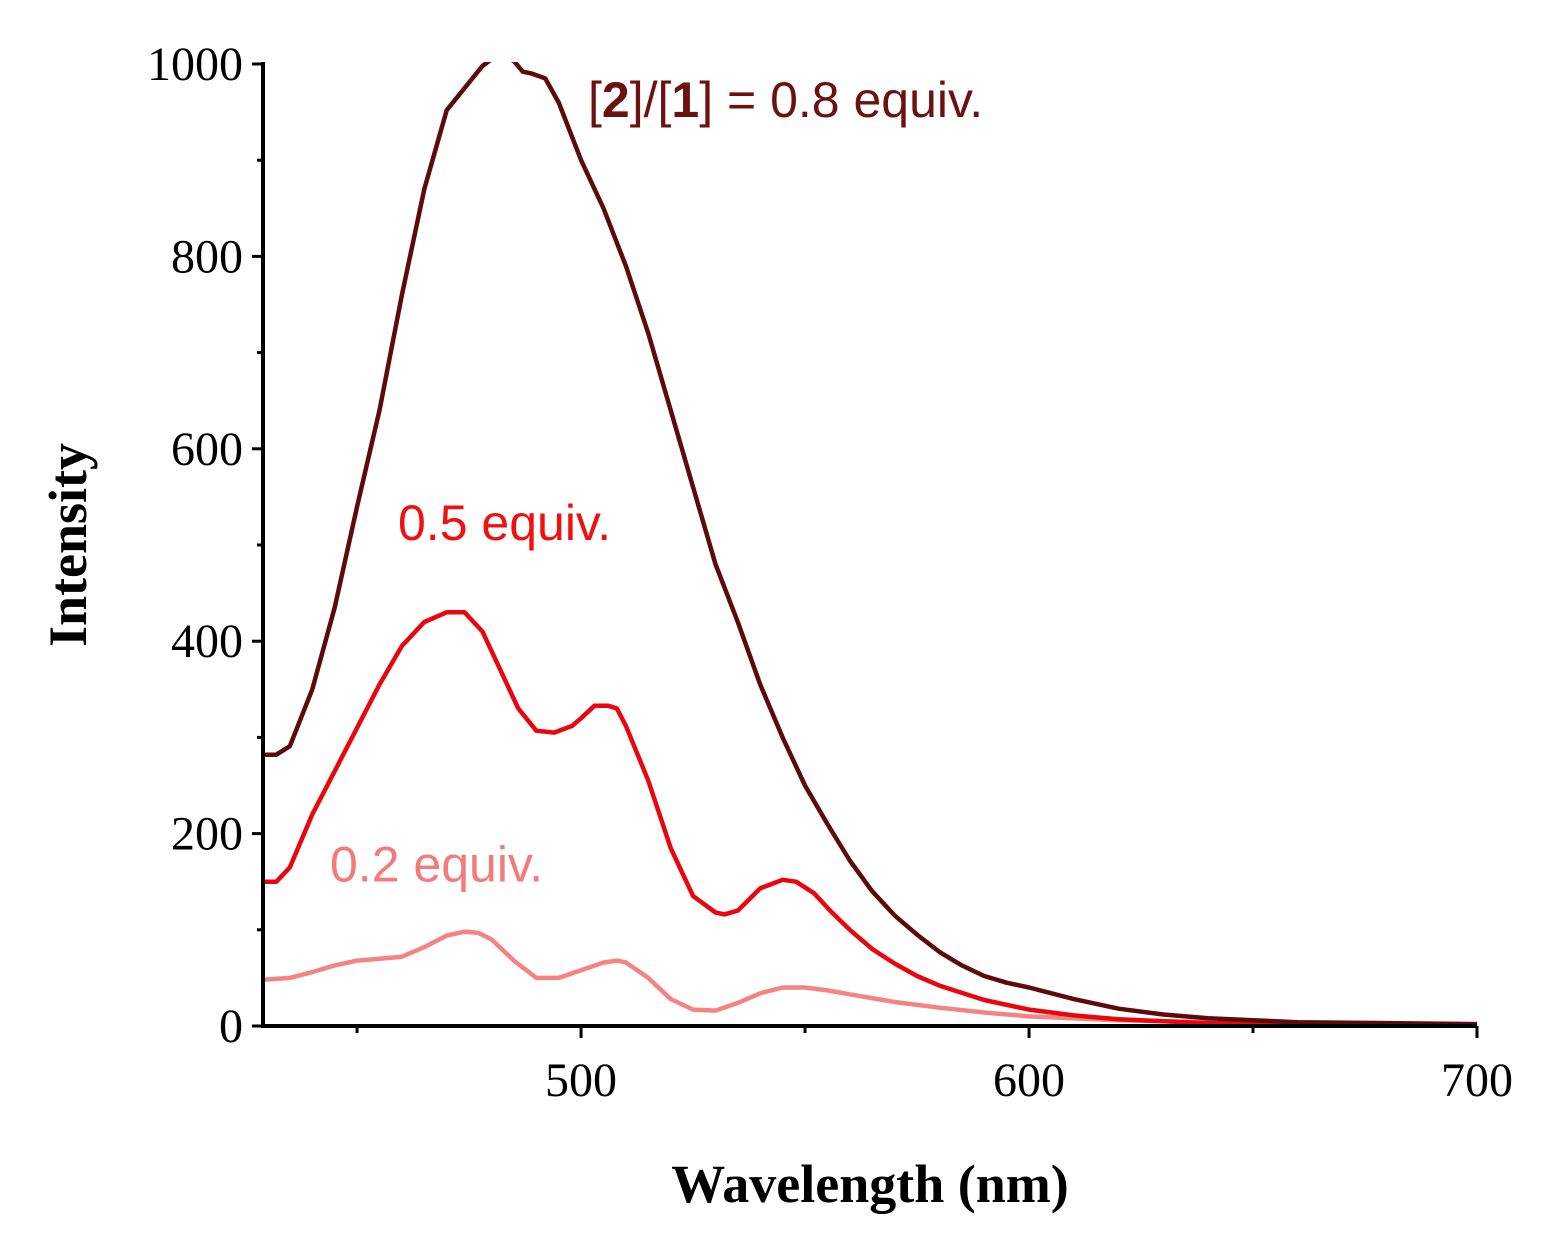 The width and height of the screenshot is (1545, 1240). Describe the element at coordinates (870, 1184) in the screenshot. I see `x-axis-title: Wavelength (nm)` at that location.